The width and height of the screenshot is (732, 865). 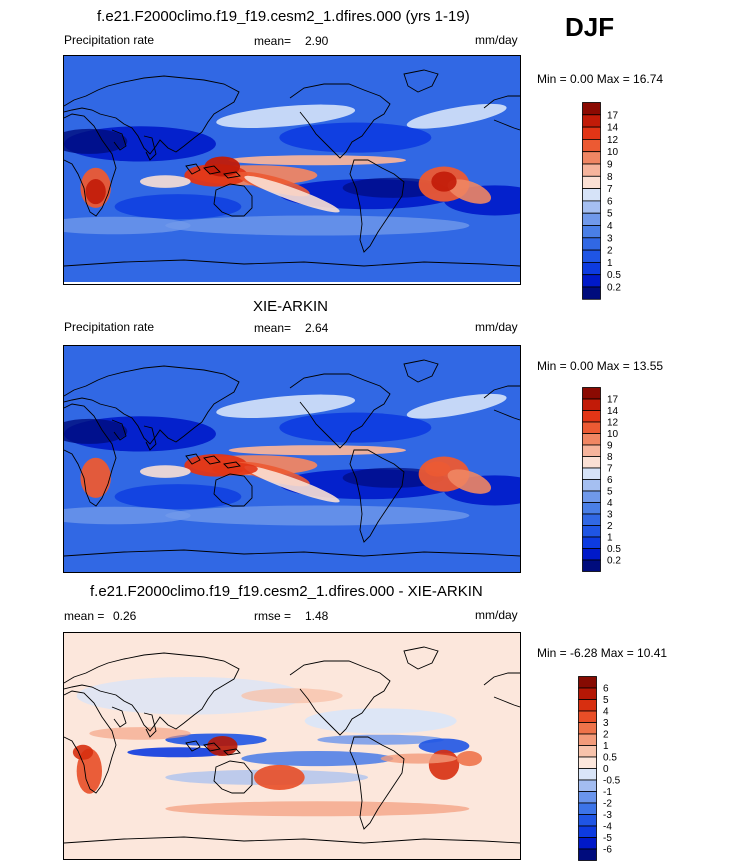 I want to click on colorbar-tick-label: -2, so click(x=607, y=804).